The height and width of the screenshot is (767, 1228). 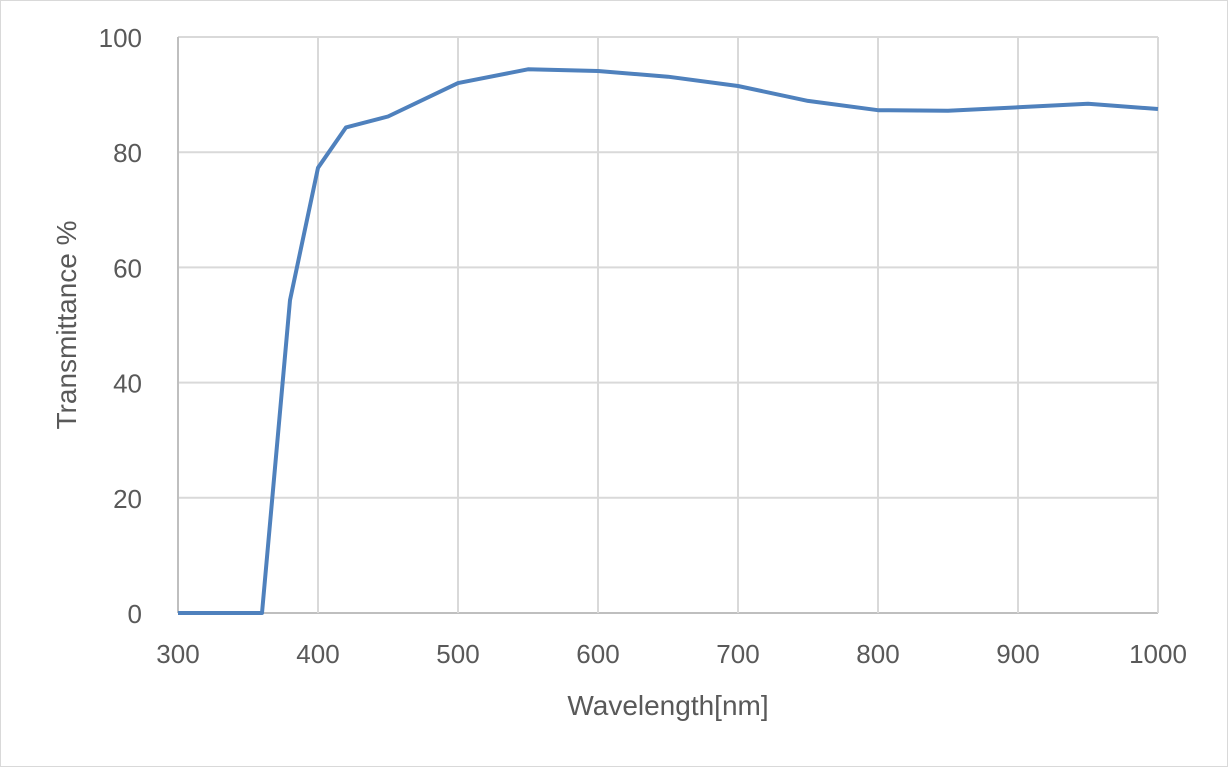 I want to click on x-tick-label: 500, so click(x=457, y=654).